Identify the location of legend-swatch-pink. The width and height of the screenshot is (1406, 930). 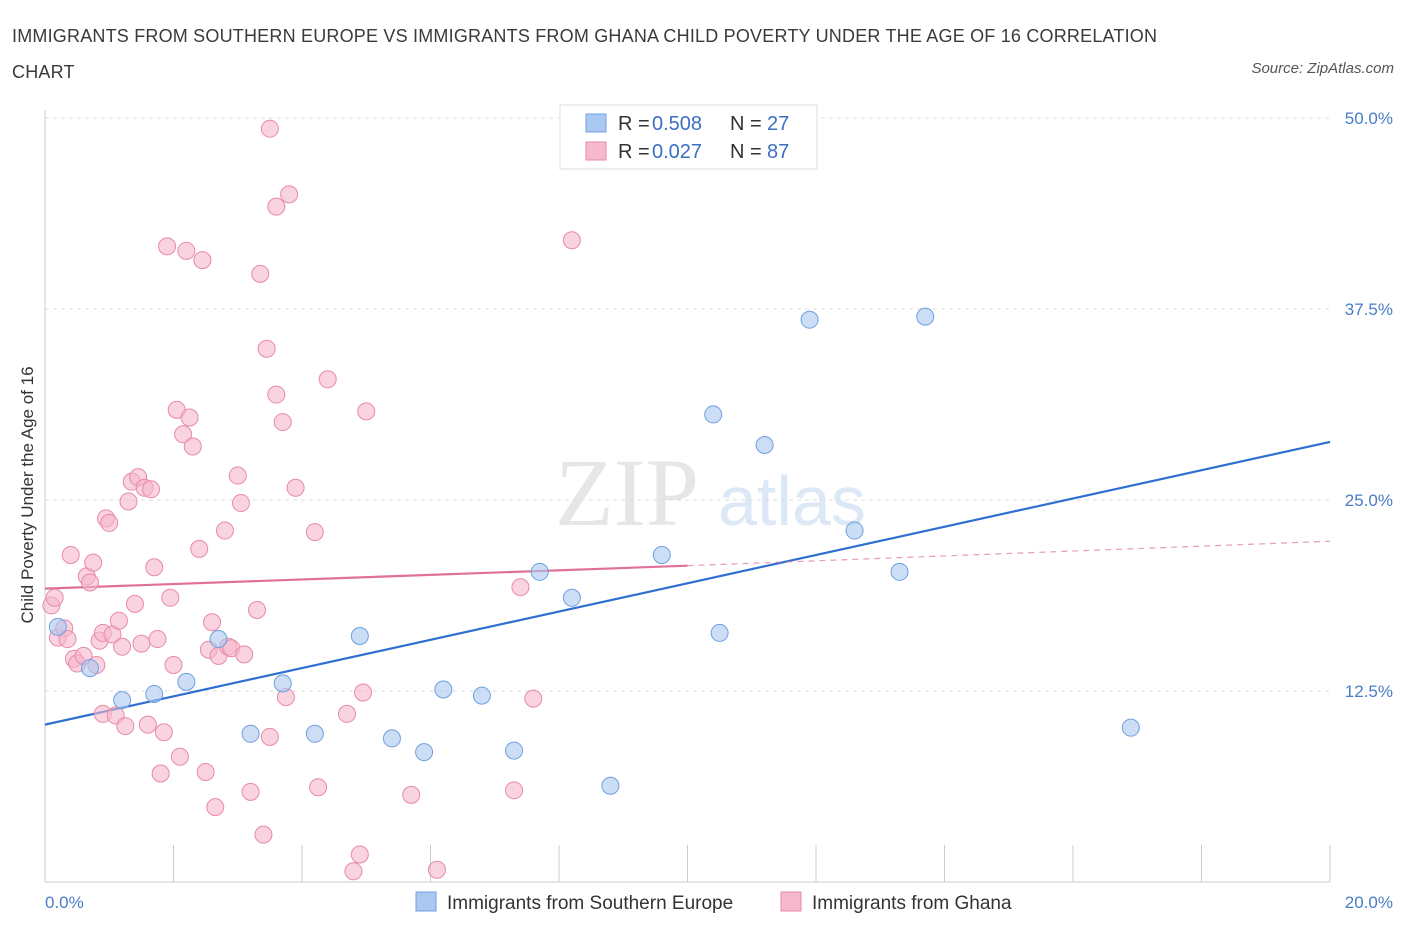
(596, 151).